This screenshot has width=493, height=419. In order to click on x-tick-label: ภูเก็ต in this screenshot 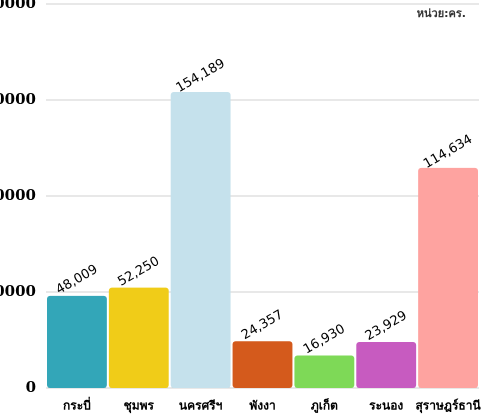, I will do `click(324, 406)`.